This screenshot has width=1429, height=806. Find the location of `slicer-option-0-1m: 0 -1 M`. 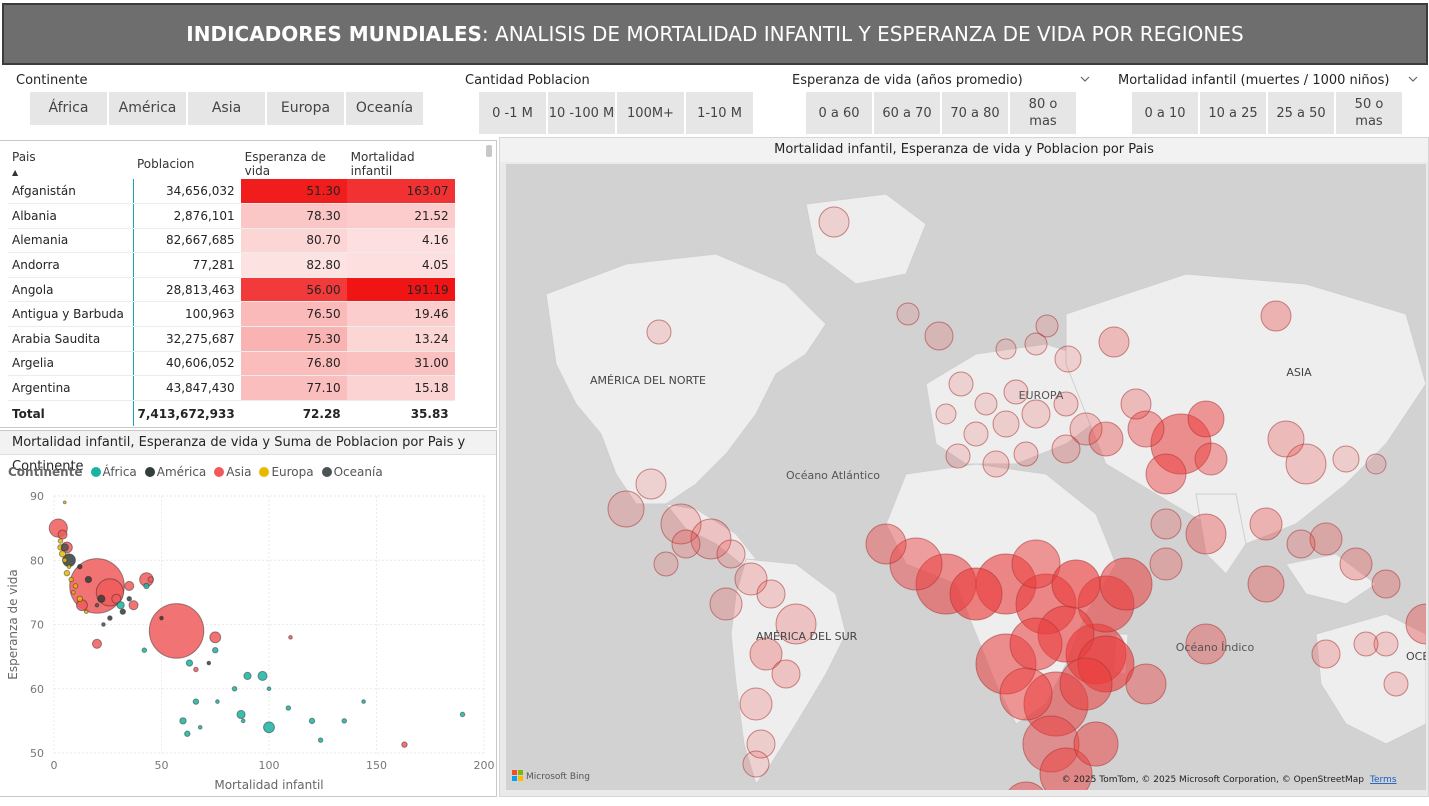

slicer-option-0-1m: 0 -1 M is located at coordinates (512, 113).